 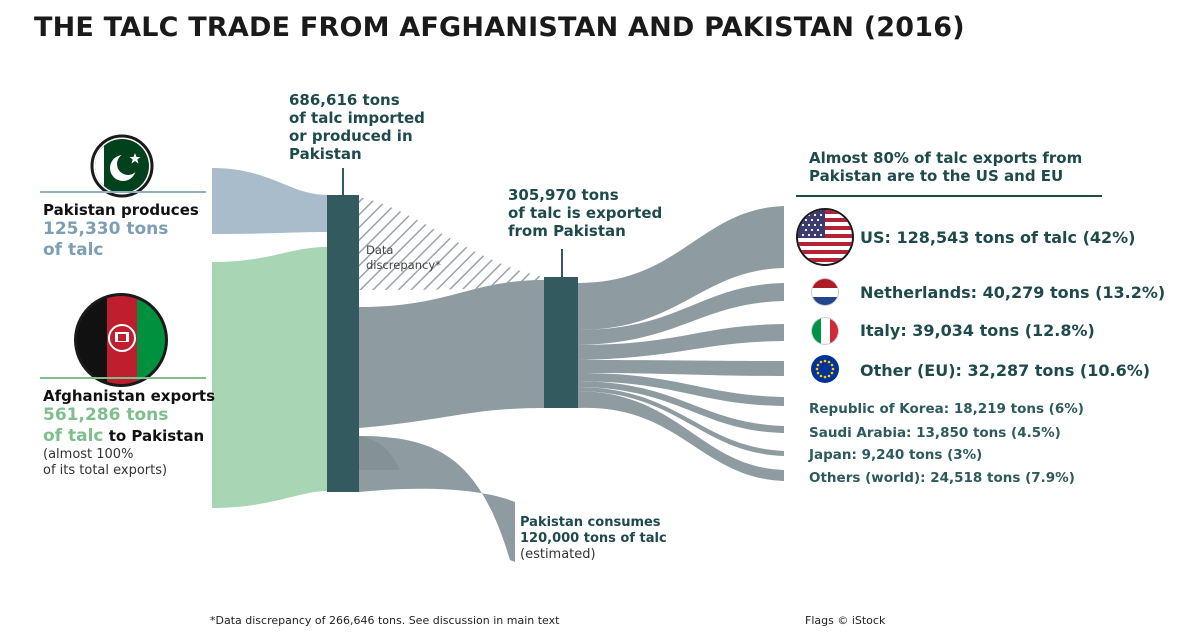 I want to click on pakistan-produces-unit: of talc, so click(x=73, y=250).